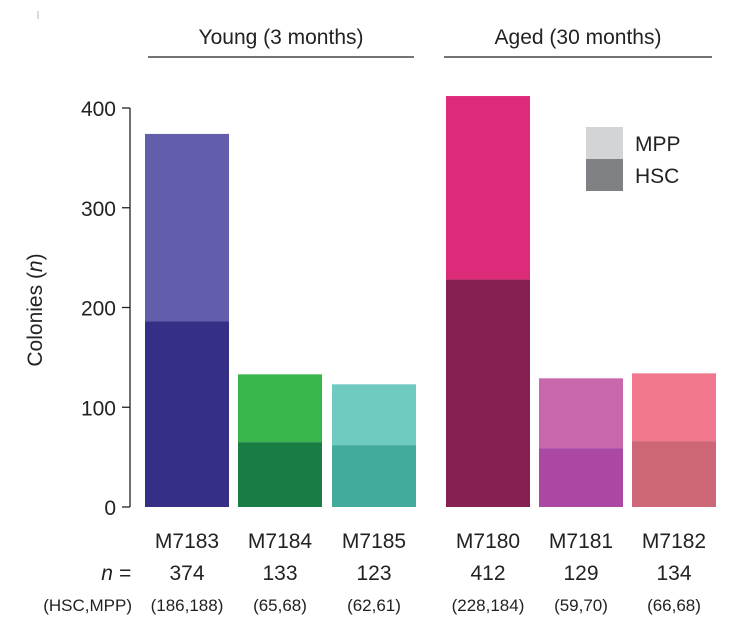 This screenshot has width=739, height=631. What do you see at coordinates (279, 573) in the screenshot?
I see `total-label: 133` at bounding box center [279, 573].